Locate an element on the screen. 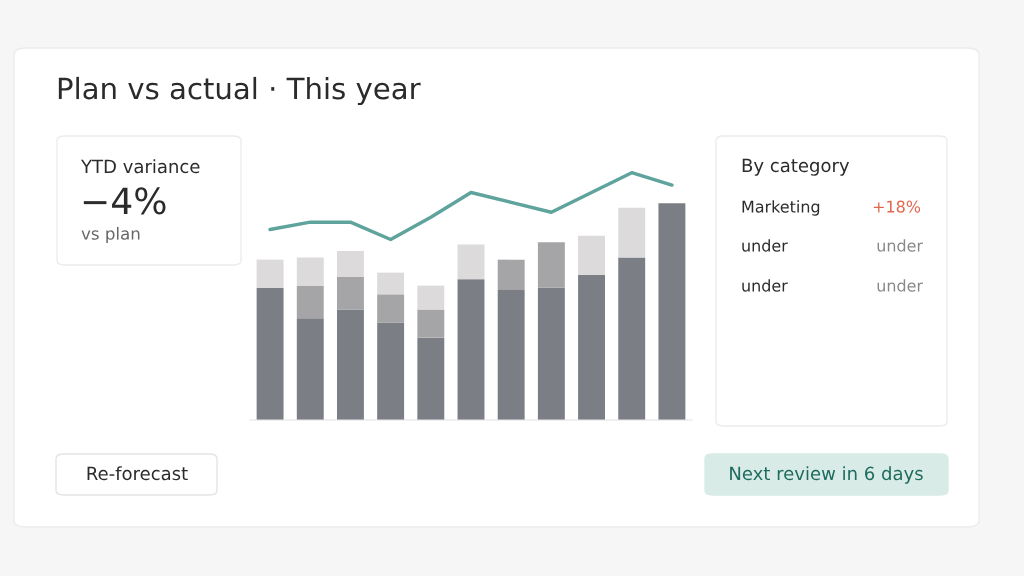 This screenshot has width=1024, height=576. text: YTD variance is located at coordinates (140, 166).